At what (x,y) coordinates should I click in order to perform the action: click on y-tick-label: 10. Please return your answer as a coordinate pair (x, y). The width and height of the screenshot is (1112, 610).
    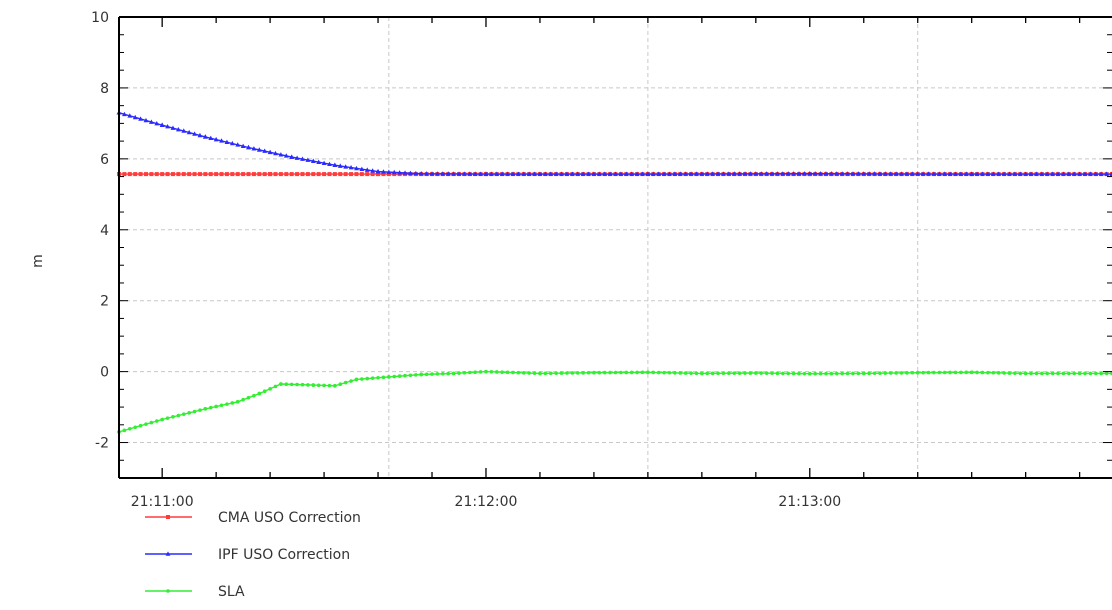
    Looking at the image, I should click on (100, 18).